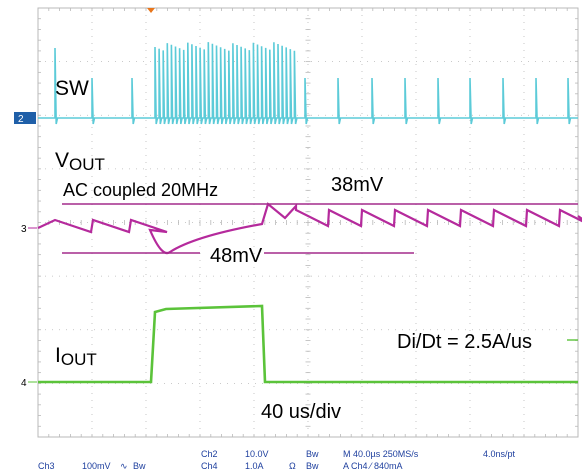 The image size is (582, 473). Describe the element at coordinates (381, 454) in the screenshot. I see `horizontal-settings: M 40.0µs 250MS/s` at that location.